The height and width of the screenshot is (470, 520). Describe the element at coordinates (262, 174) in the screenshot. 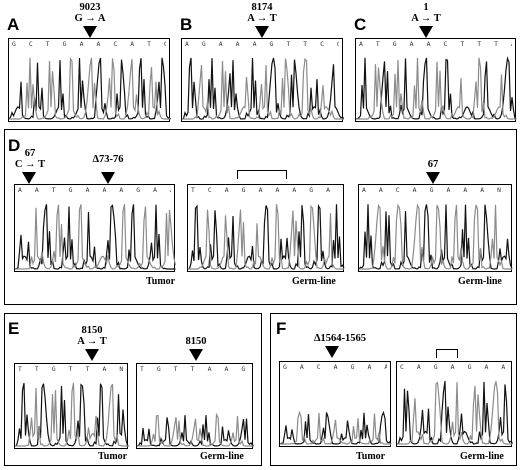

I see `deletion-bracket-d` at that location.